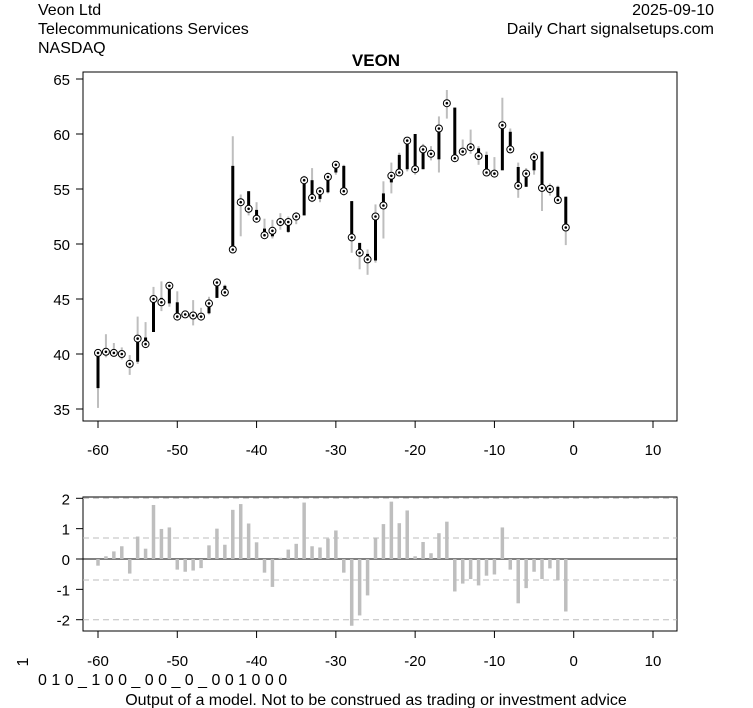 Image resolution: width=753 pixels, height=708 pixels. I want to click on signal-string: 0 1 0 _ 1 0 0 _ 0 0 _ 0 _ 0 0 1 0 0 0, so click(162, 680).